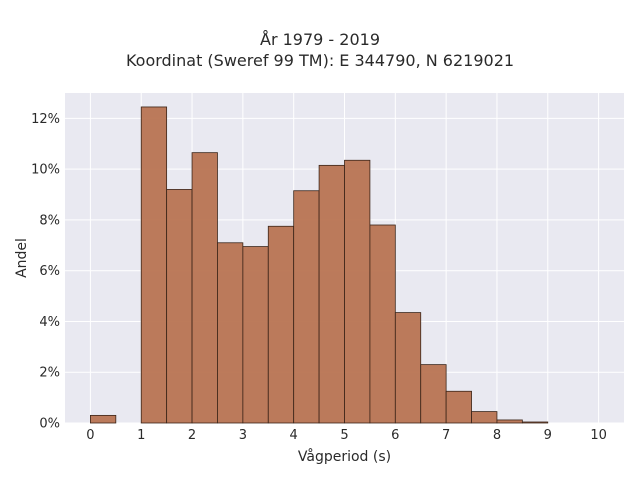 The height and width of the screenshot is (480, 640). What do you see at coordinates (90, 435) in the screenshot?
I see `x-tick-label: 0` at bounding box center [90, 435].